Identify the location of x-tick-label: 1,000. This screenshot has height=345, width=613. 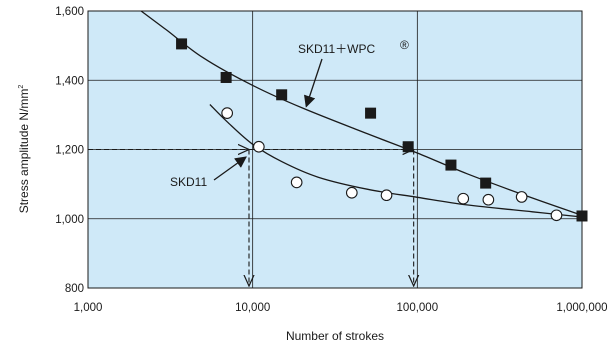
(88, 308).